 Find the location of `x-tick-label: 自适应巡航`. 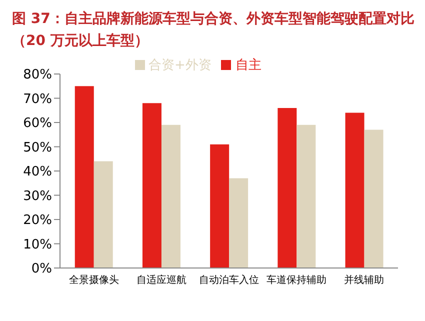

x-tick-label: 自适应巡航 is located at coordinates (161, 280).